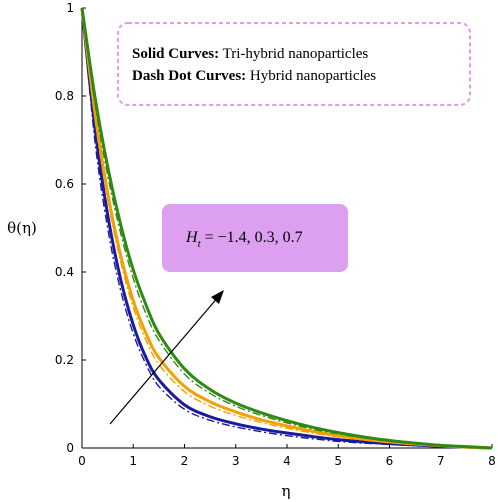 The height and width of the screenshot is (502, 498). Describe the element at coordinates (441, 461) in the screenshot. I see `x-tick-label: 7` at that location.